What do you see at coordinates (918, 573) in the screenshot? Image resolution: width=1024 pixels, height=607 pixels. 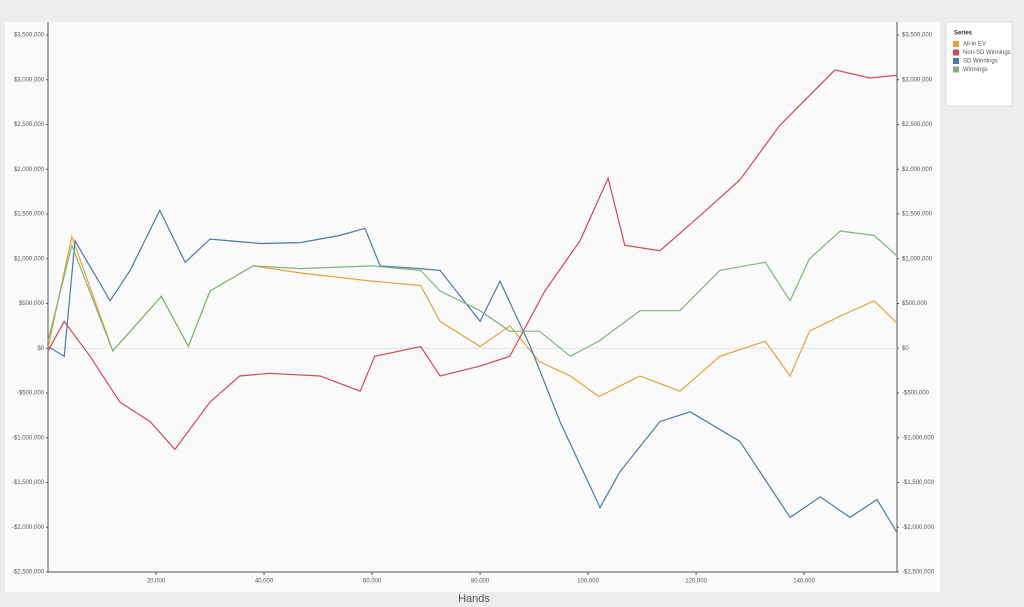 I see `y2-tick-label: -$2,500,000` at bounding box center [918, 573].